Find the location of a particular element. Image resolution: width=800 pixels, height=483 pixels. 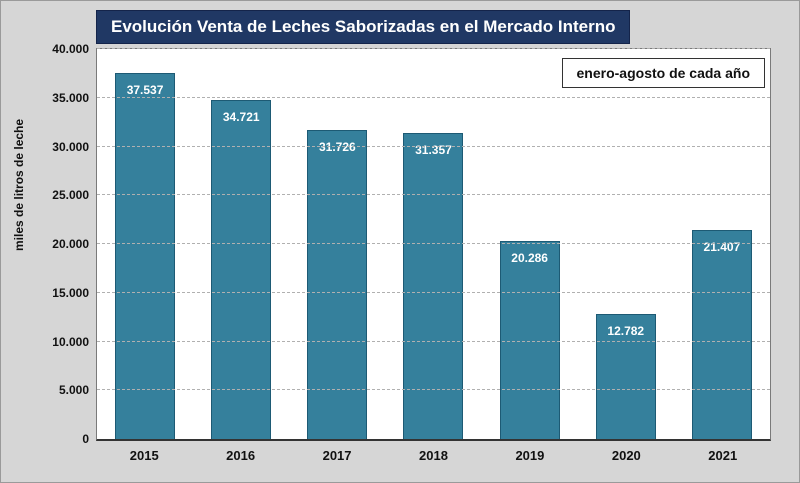

x-label-2021: 2021 is located at coordinates (723, 455).